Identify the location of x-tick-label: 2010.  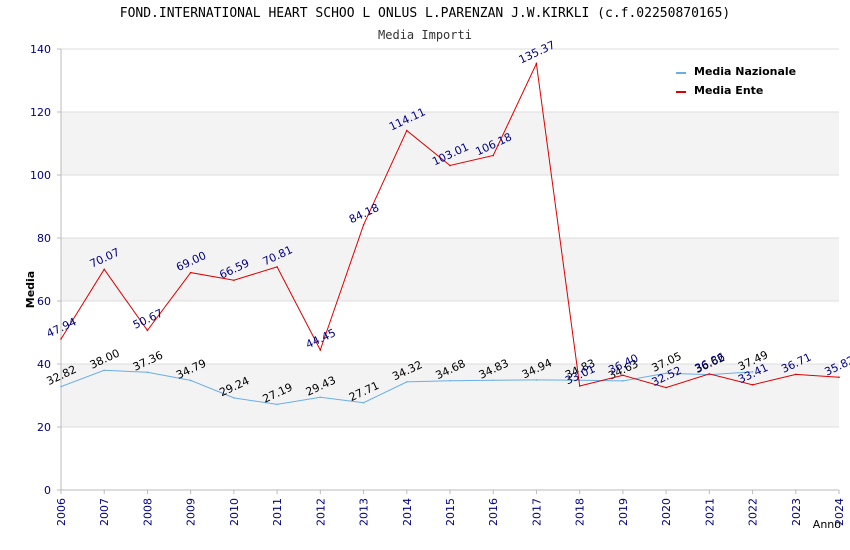
(234, 512).